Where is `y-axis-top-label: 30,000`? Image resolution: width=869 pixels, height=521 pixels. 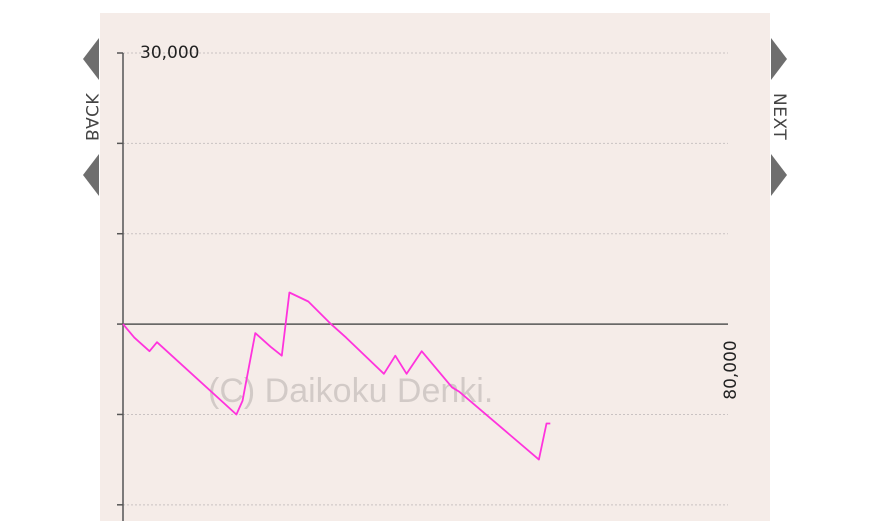
y-axis-top-label: 30,000 is located at coordinates (169, 53).